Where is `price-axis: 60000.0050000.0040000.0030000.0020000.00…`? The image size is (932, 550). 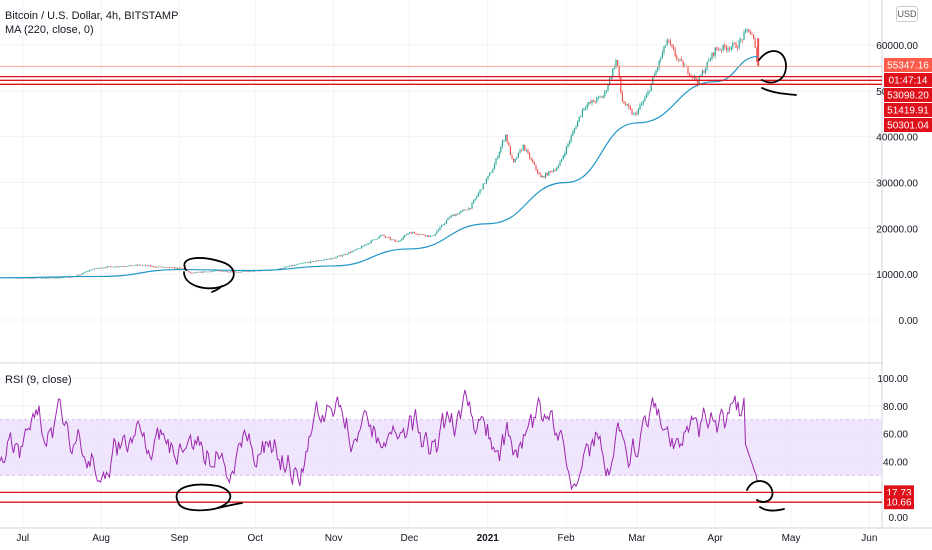 price-axis: 60000.0050000.0040000.0030000.0020000.00… is located at coordinates (904, 275).